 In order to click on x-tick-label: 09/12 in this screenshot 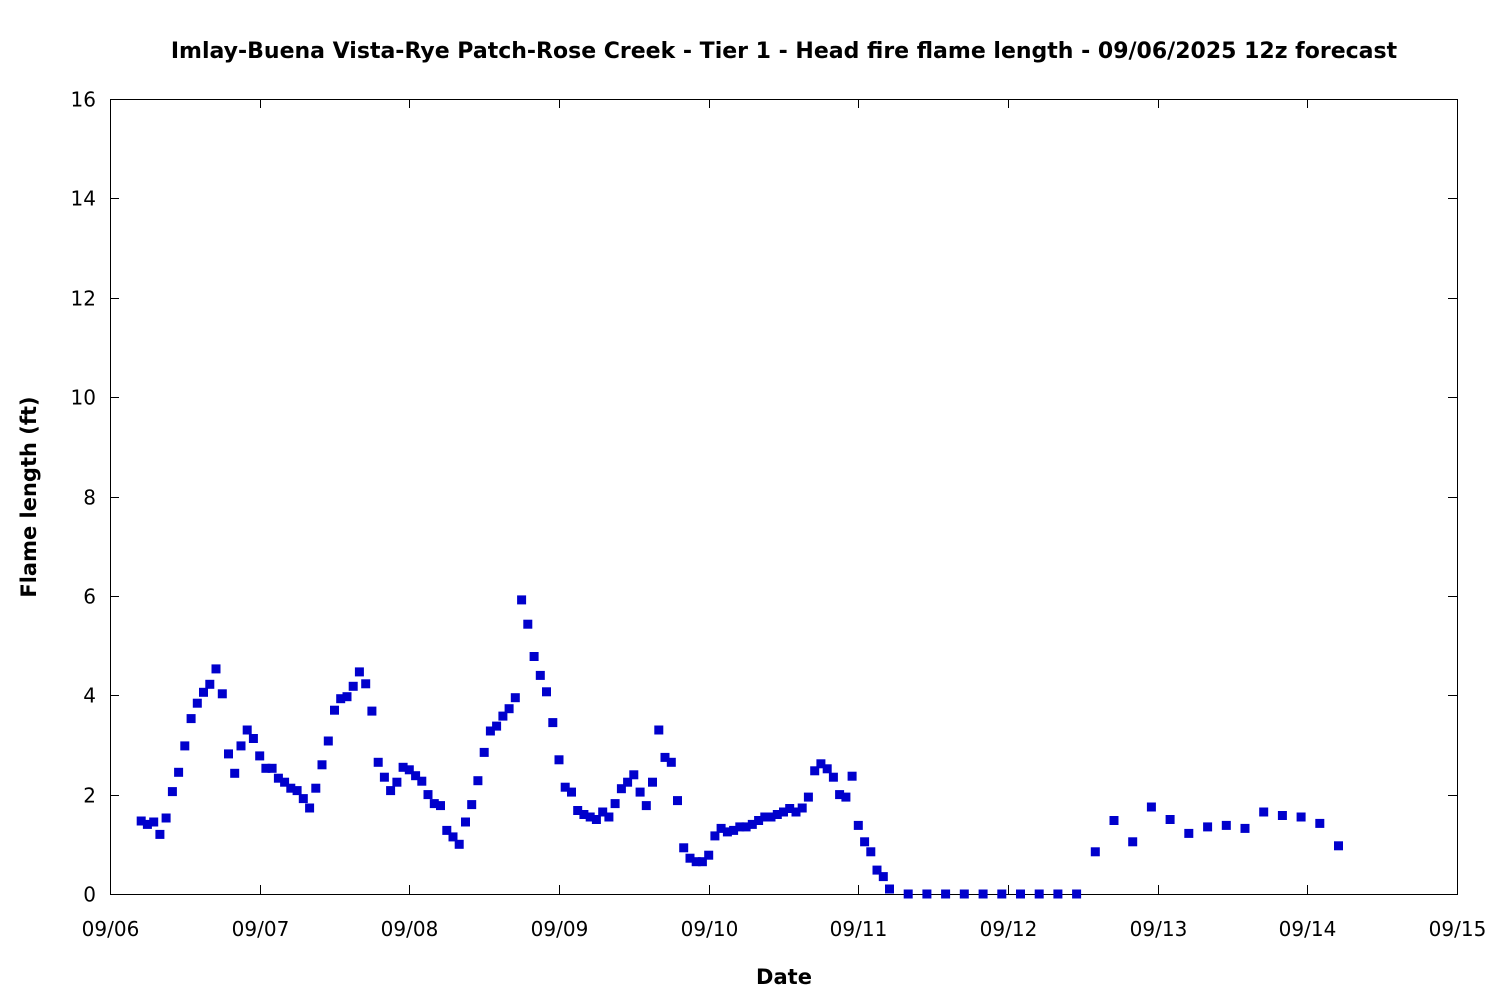, I will do `click(1009, 929)`.